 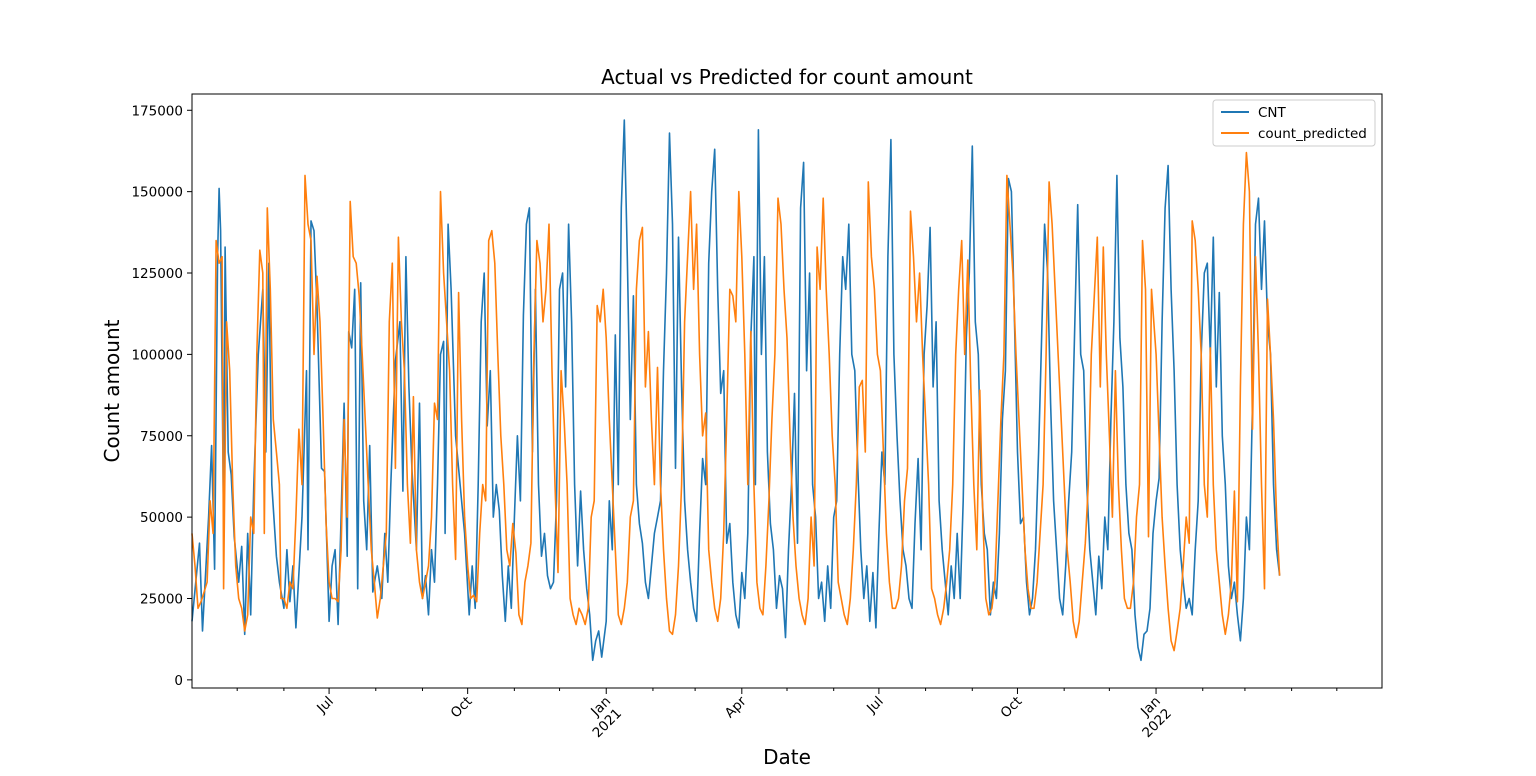 I want to click on y-tick-label: 175000, so click(x=157, y=111).